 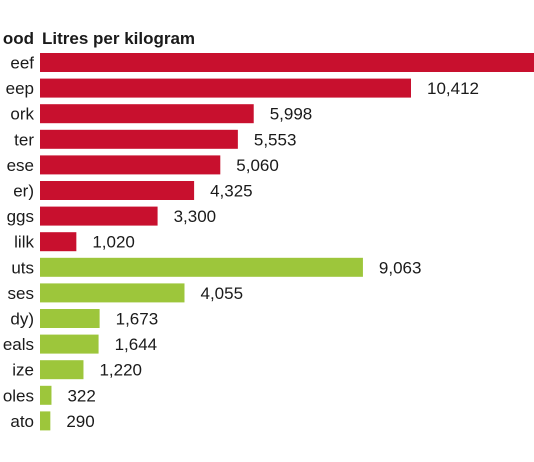 What do you see at coordinates (22, 267) in the screenshot?
I see `category-label: uts` at bounding box center [22, 267].